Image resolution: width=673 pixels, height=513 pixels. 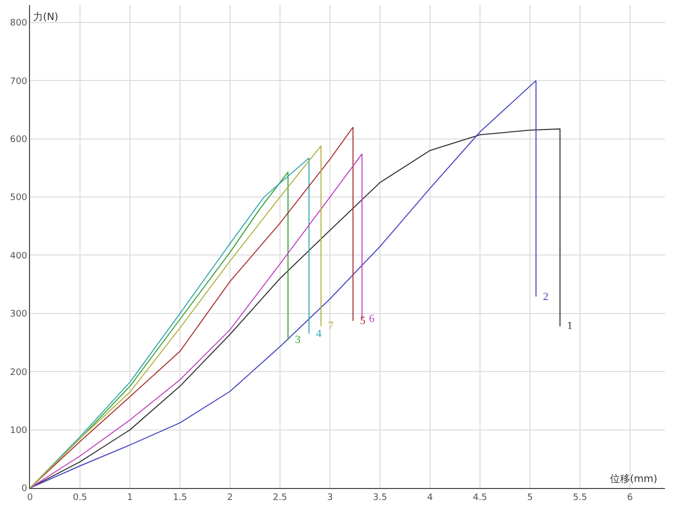 What do you see at coordinates (430, 497) in the screenshot?
I see `x-tick-label: 4` at bounding box center [430, 497].